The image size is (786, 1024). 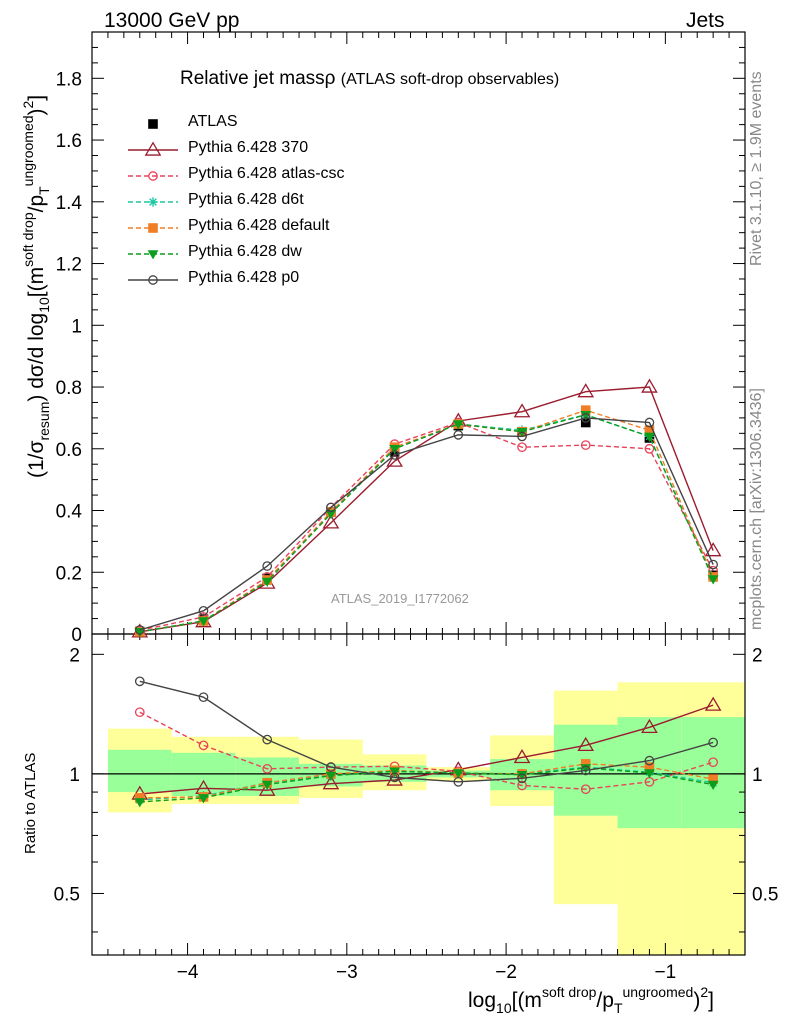 I want to click on main-y-tick-label: 1, so click(x=76, y=326).